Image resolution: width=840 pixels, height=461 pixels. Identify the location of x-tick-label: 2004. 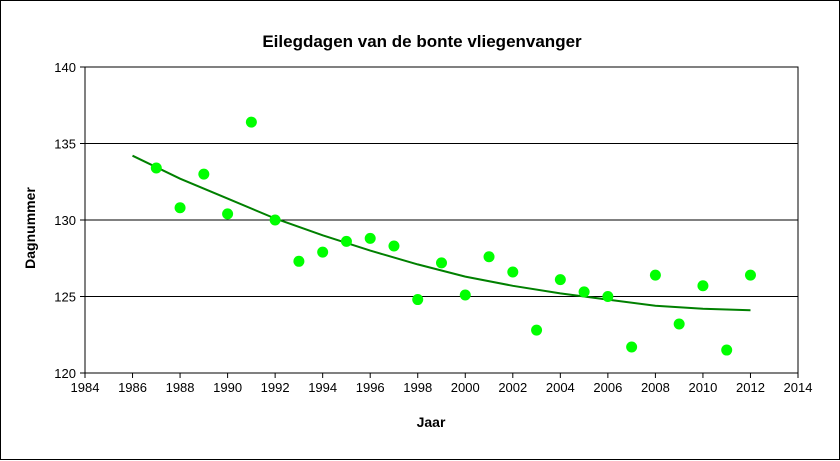
(560, 387).